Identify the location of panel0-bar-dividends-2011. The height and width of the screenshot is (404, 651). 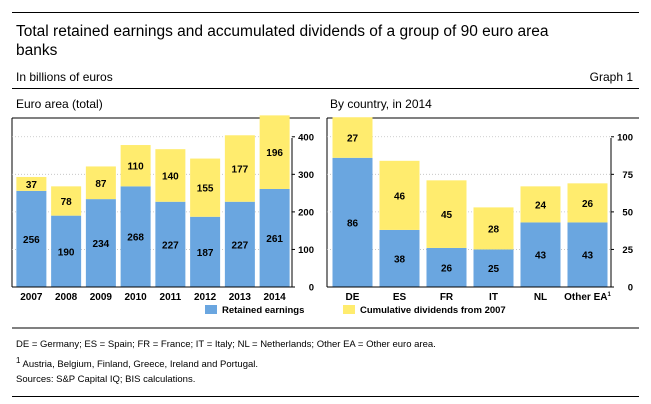
(170, 175).